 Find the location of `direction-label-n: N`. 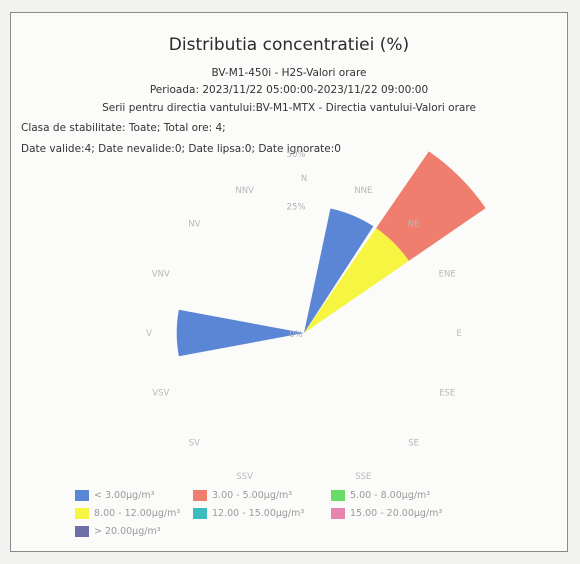

direction-label-n: N is located at coordinates (304, 179).